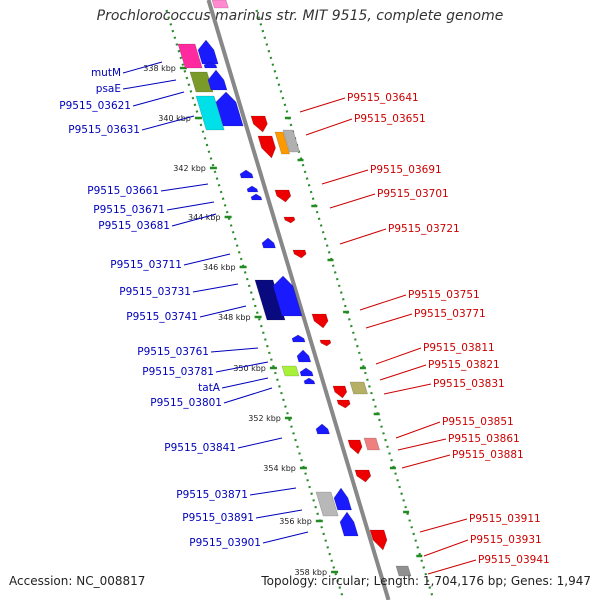 The height and width of the screenshot is (600, 600). Describe the element at coordinates (464, 365) in the screenshot. I see `reverse-gene-label: P9515_03821` at that location.